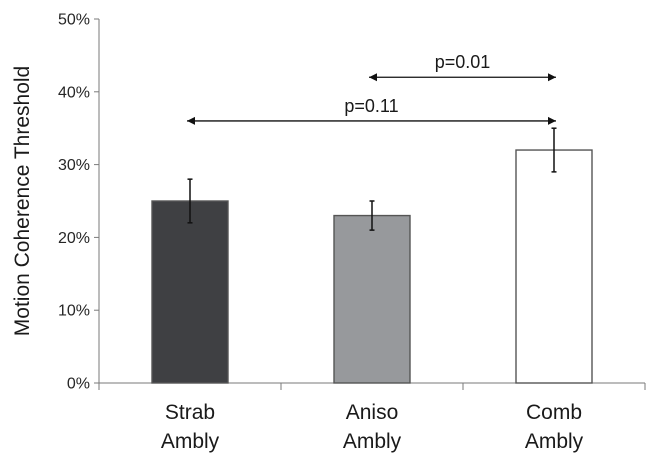 Image resolution: width=648 pixels, height=456 pixels. I want to click on y-tick-label: 50%, so click(74, 20).